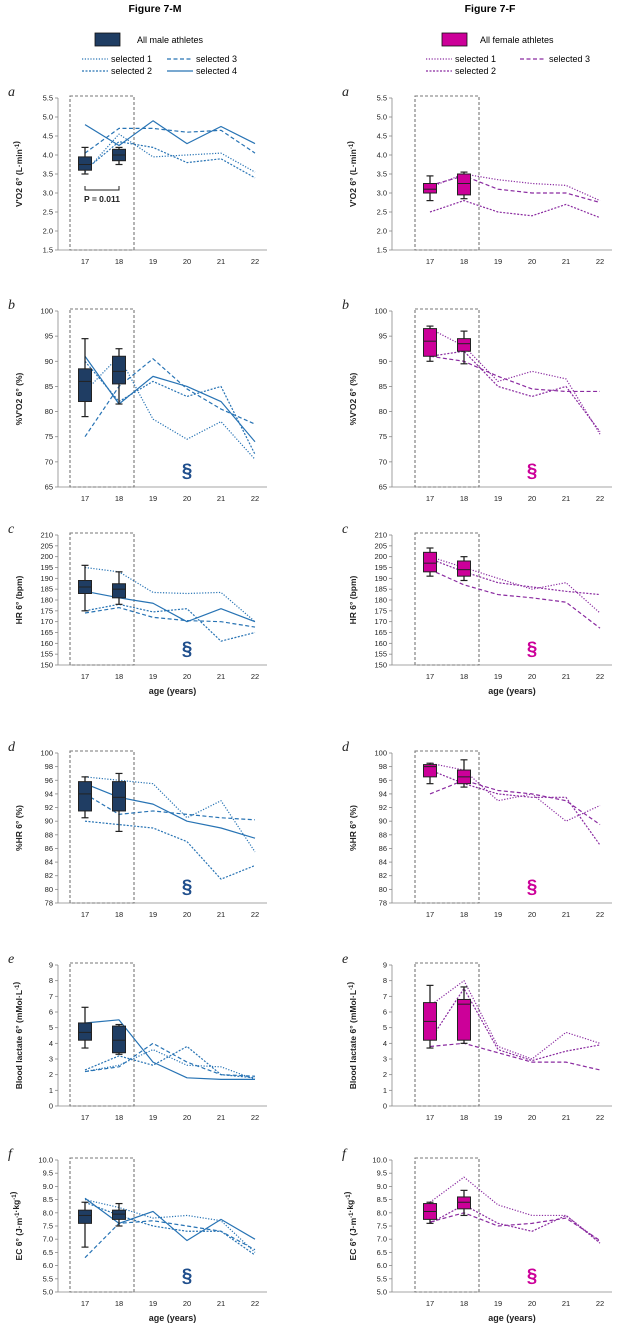 The height and width of the screenshot is (1339, 641). What do you see at coordinates (532, 471) in the screenshot?
I see `chart-f-b-section-symbol: §` at bounding box center [532, 471].